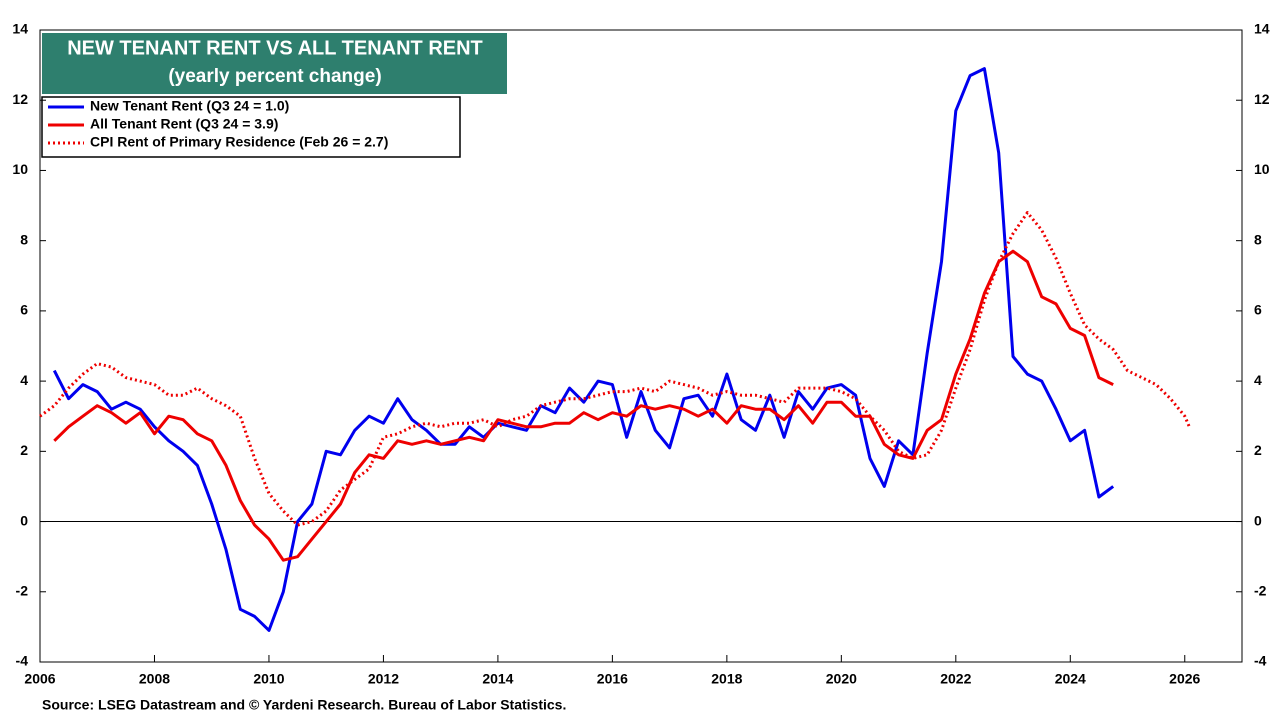 The width and height of the screenshot is (1280, 720). Describe the element at coordinates (612, 679) in the screenshot. I see `x-tick-label: 2016` at that location.